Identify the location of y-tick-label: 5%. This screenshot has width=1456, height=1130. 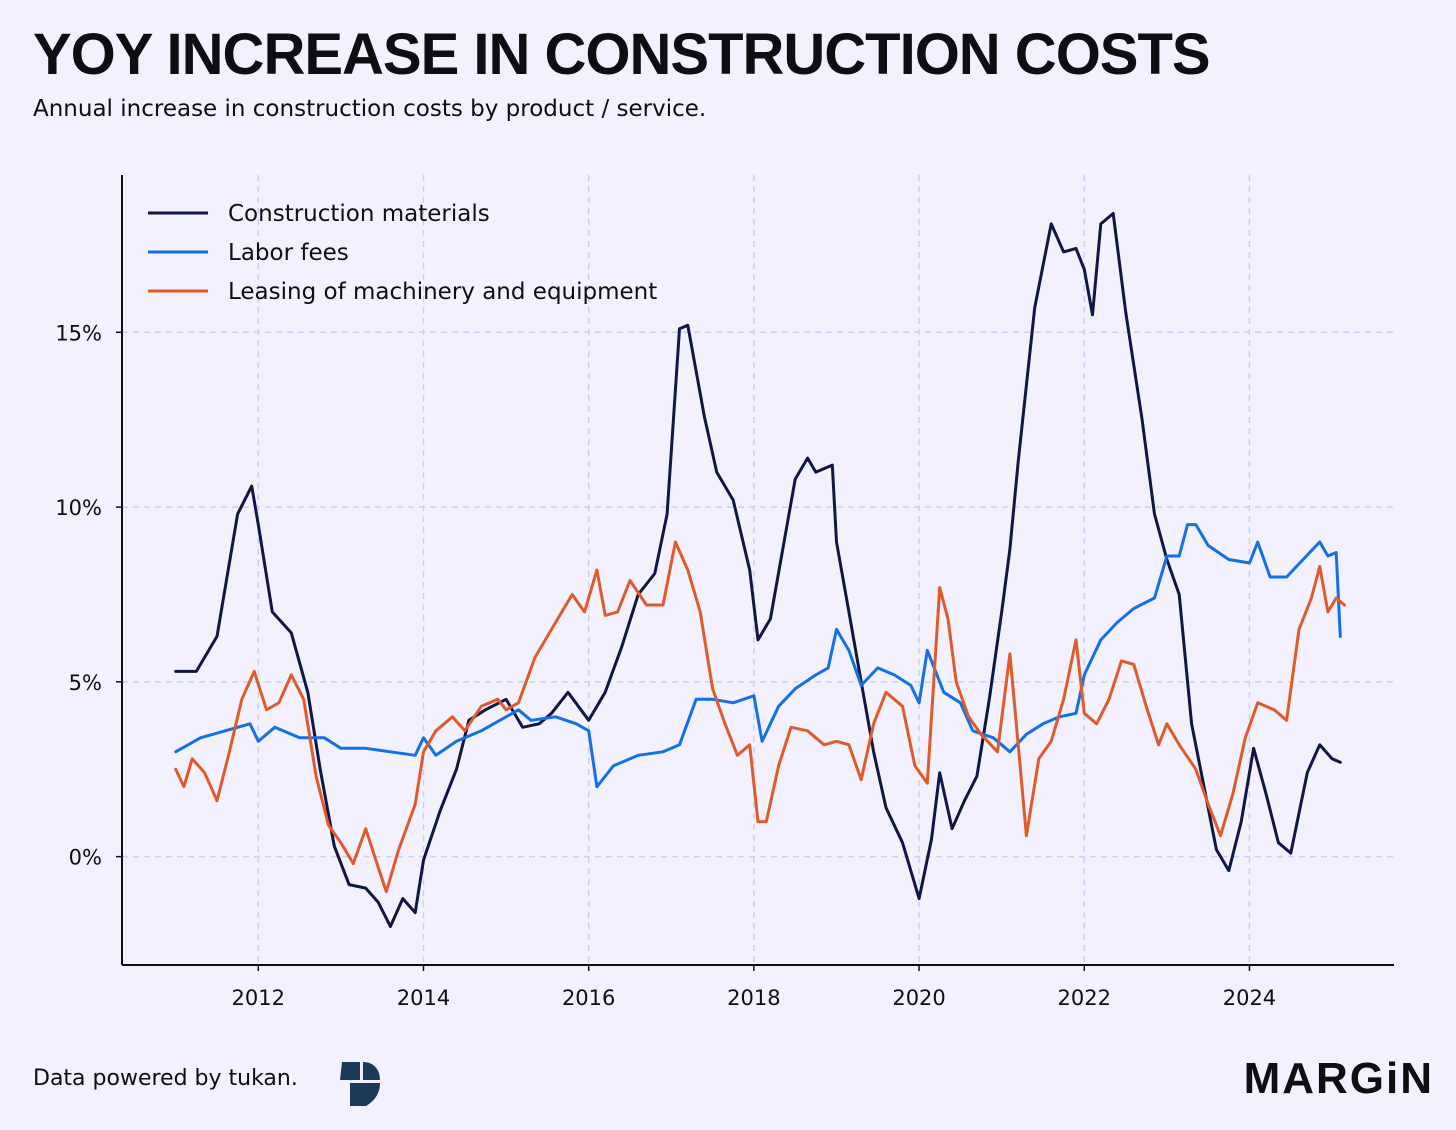
(85, 683).